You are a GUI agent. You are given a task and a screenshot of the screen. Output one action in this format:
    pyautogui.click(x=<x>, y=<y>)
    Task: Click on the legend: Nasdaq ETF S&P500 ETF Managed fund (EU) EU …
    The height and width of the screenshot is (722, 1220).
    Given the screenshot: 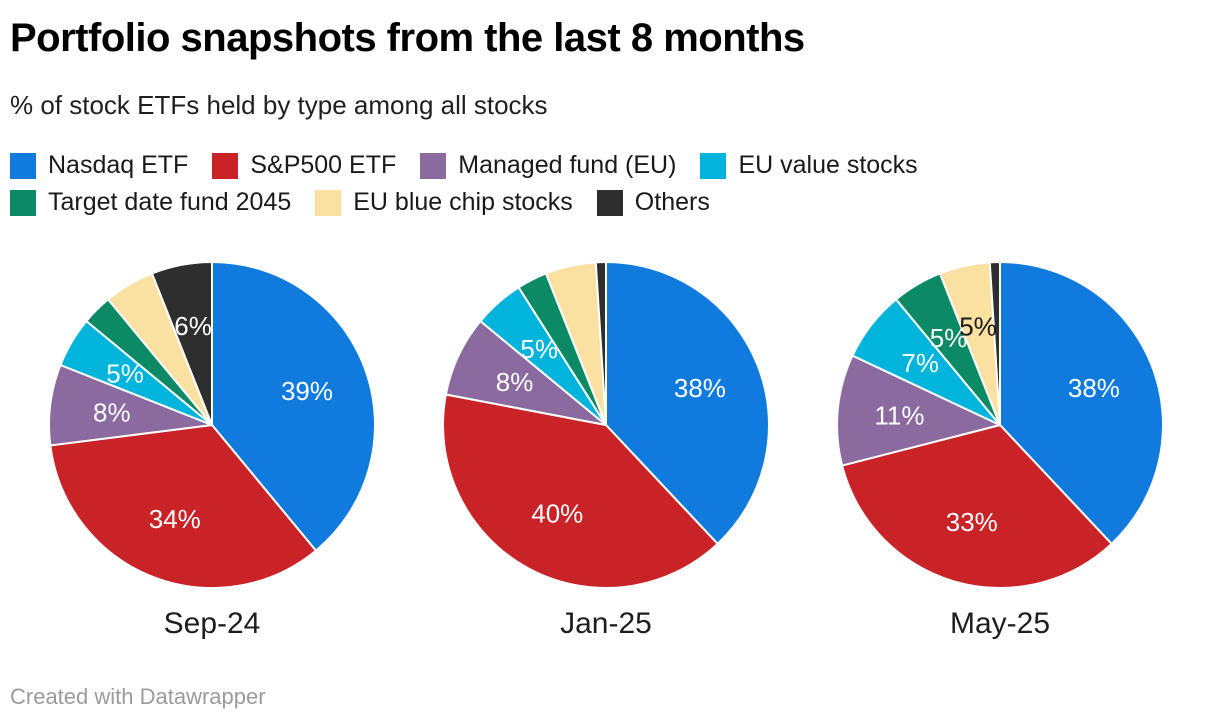 What is the action you would take?
    pyautogui.click(x=605, y=184)
    